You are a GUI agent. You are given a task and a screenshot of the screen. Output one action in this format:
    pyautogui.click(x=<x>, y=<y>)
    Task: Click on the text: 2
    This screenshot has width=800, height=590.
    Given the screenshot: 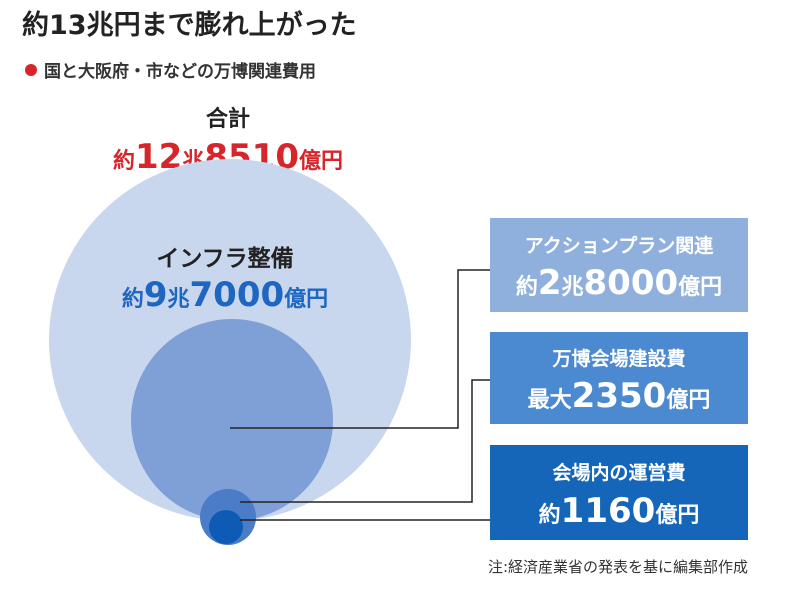 What is the action you would take?
    pyautogui.click(x=550, y=283)
    